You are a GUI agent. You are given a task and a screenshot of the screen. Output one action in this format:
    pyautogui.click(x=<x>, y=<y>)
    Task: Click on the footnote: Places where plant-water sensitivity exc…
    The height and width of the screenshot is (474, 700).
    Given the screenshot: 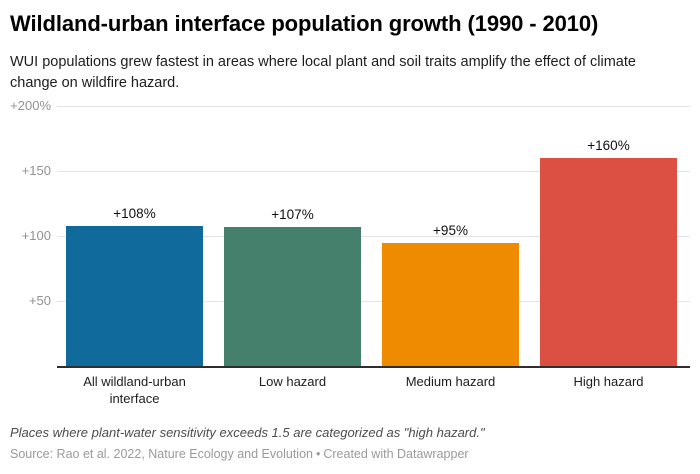 What is the action you would take?
    pyautogui.click(x=247, y=432)
    